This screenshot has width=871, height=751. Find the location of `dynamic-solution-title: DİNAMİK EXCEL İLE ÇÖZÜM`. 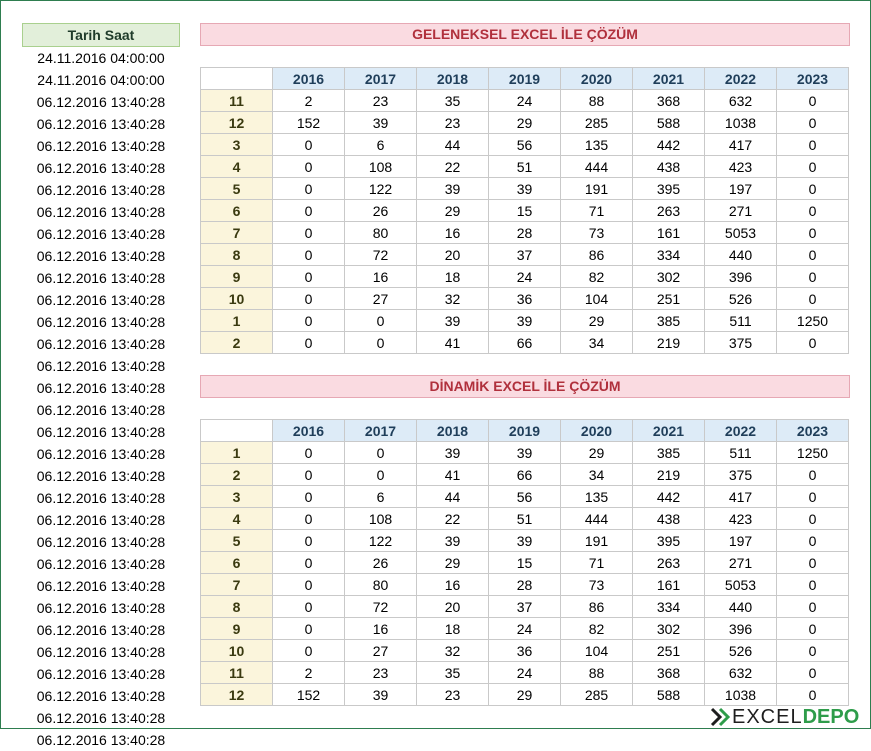

dynamic-solution-title: DİNAMİK EXCEL İLE ÇÖZÜM is located at coordinates (525, 386).